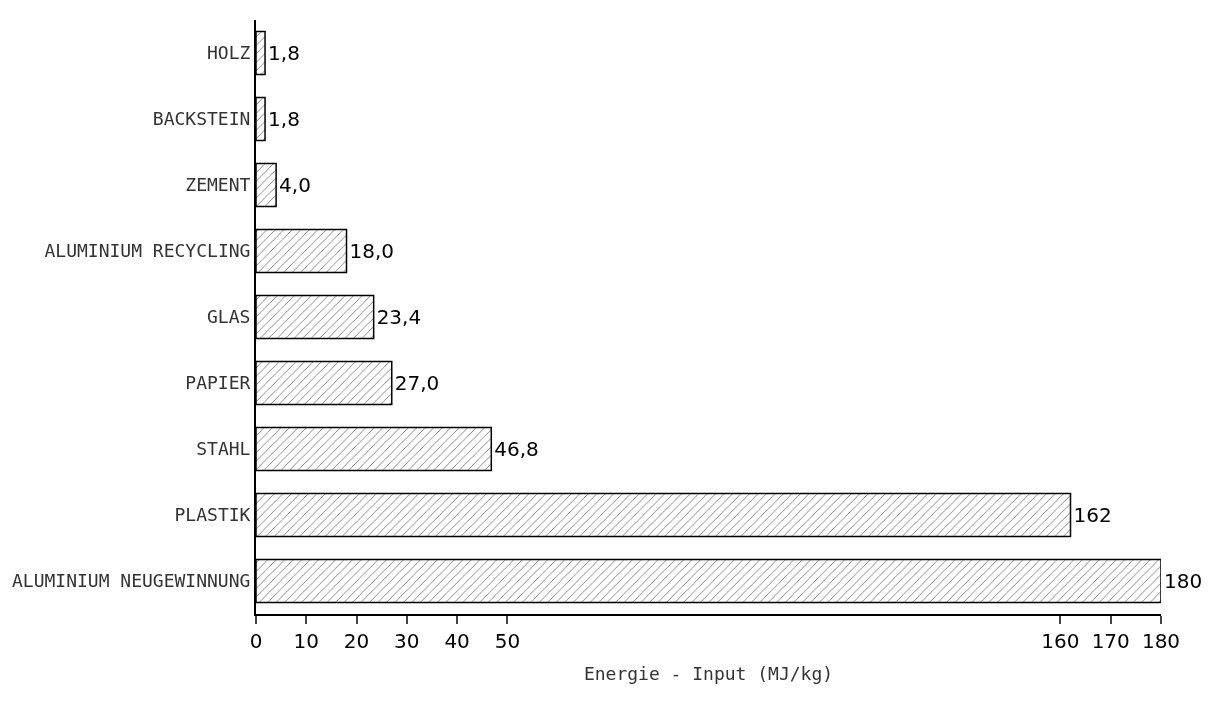  What do you see at coordinates (256, 641) in the screenshot?
I see `x-tick-label: 0` at bounding box center [256, 641].